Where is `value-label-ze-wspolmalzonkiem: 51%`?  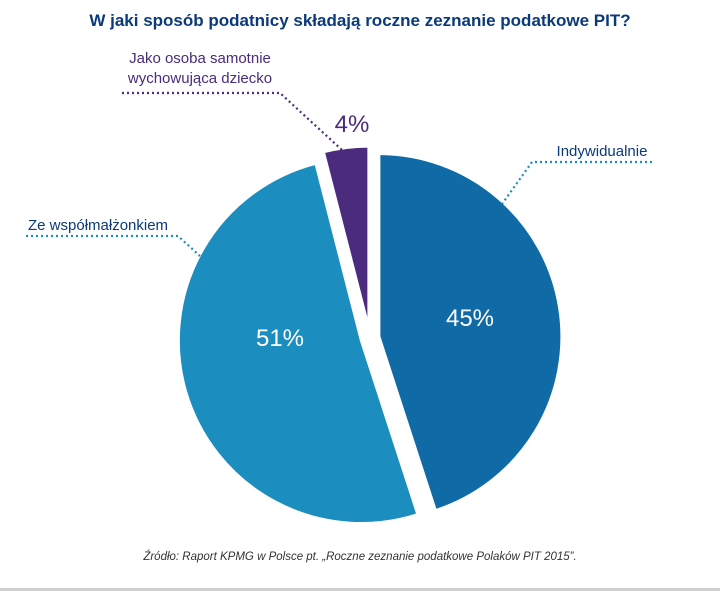 value-label-ze-wspolmalzonkiem: 51% is located at coordinates (280, 338).